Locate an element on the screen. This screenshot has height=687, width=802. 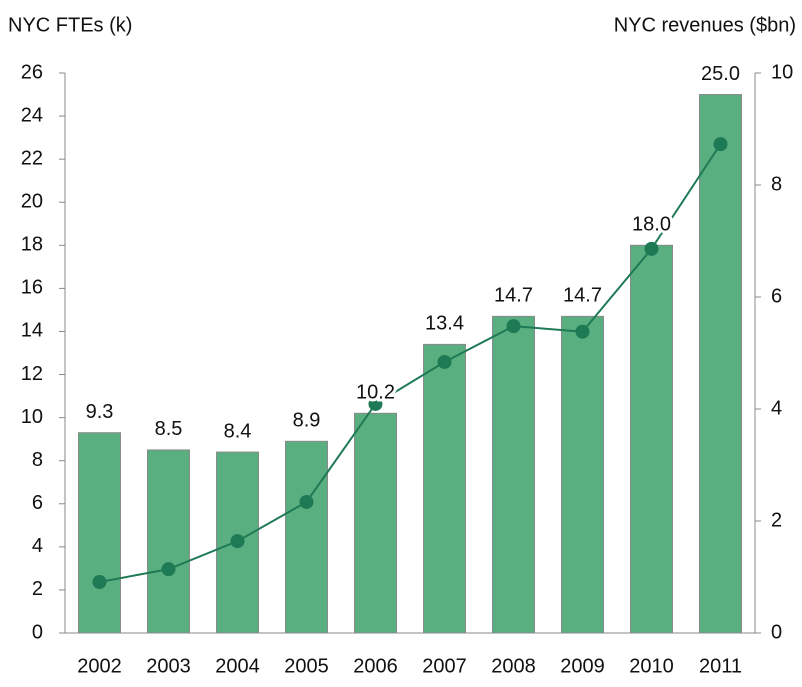
x-tick-label: 2002 is located at coordinates (99, 666).